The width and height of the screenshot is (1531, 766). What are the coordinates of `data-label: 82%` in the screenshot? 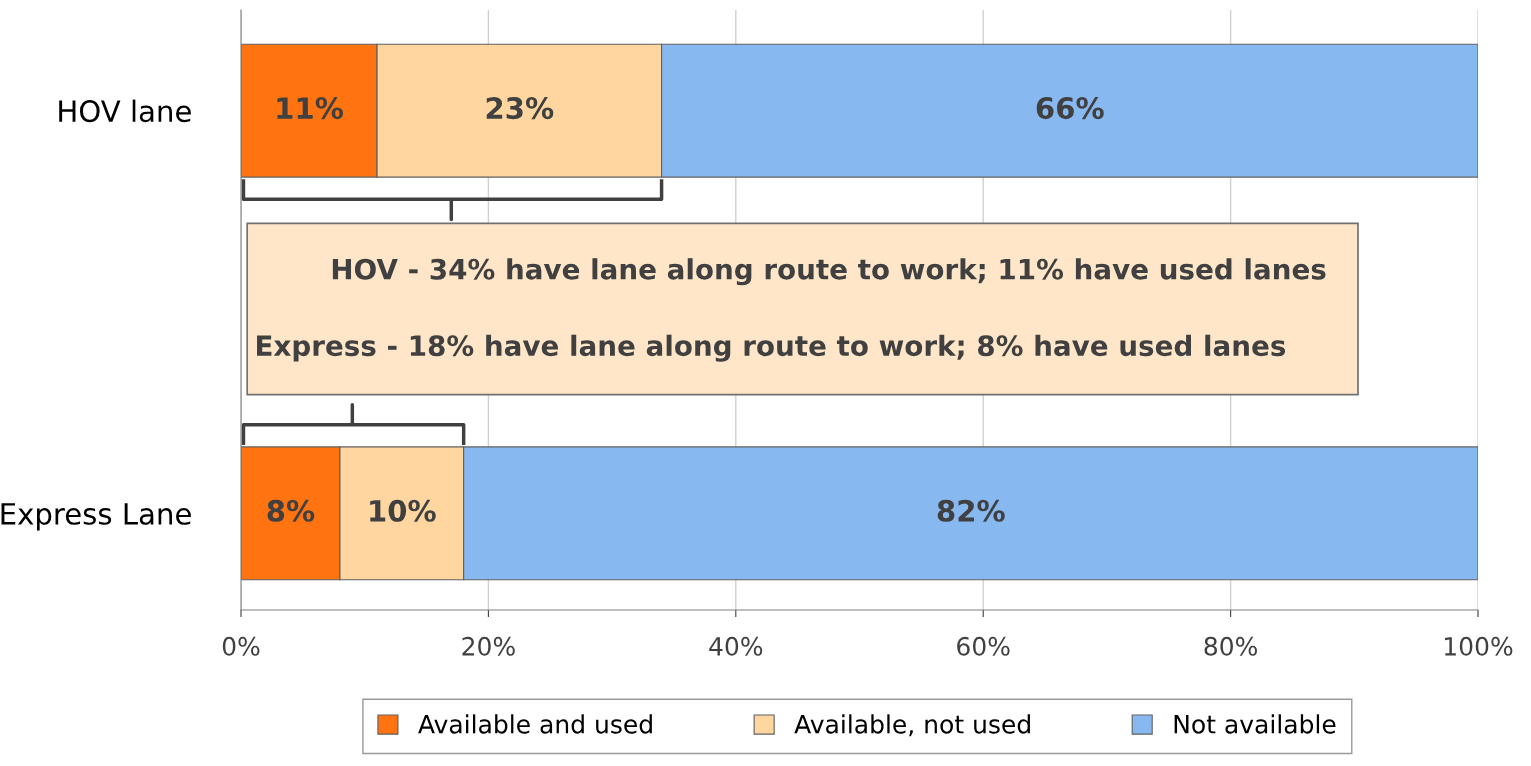 It's located at (971, 510).